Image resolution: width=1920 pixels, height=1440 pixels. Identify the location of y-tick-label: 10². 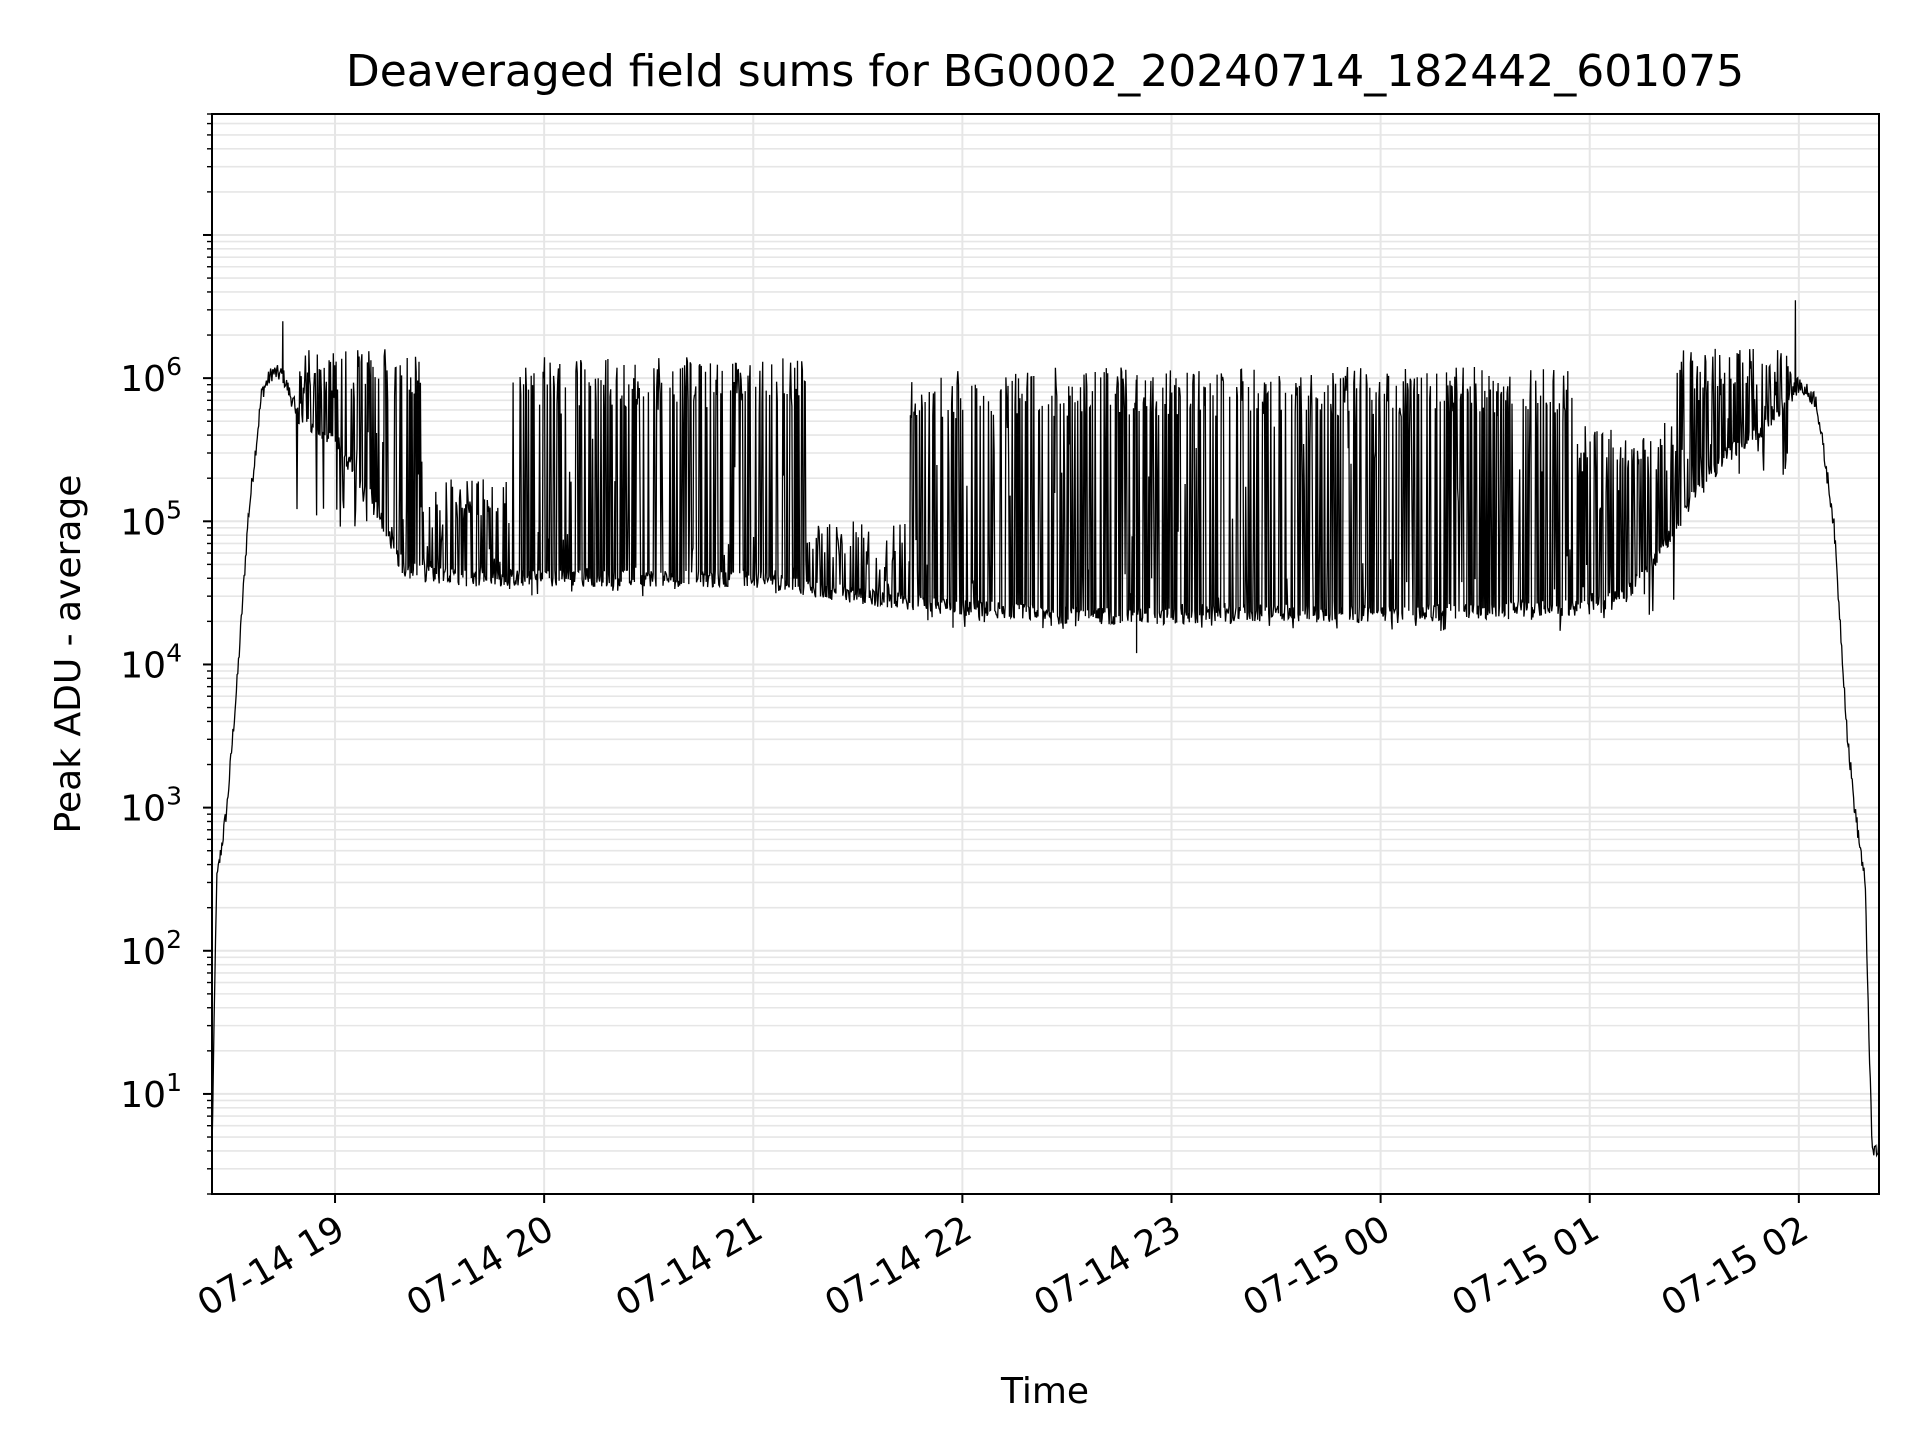
(151, 949).